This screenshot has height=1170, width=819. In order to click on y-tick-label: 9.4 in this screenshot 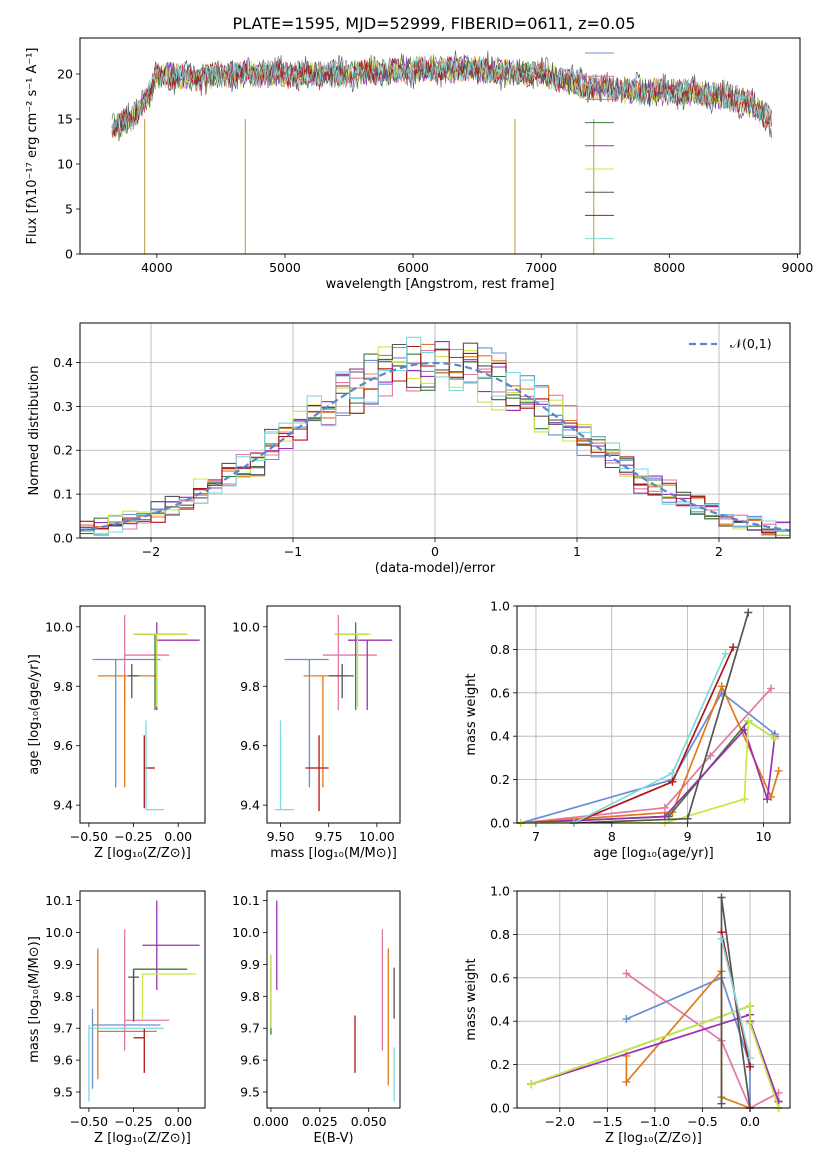, I will do `click(250, 805)`.